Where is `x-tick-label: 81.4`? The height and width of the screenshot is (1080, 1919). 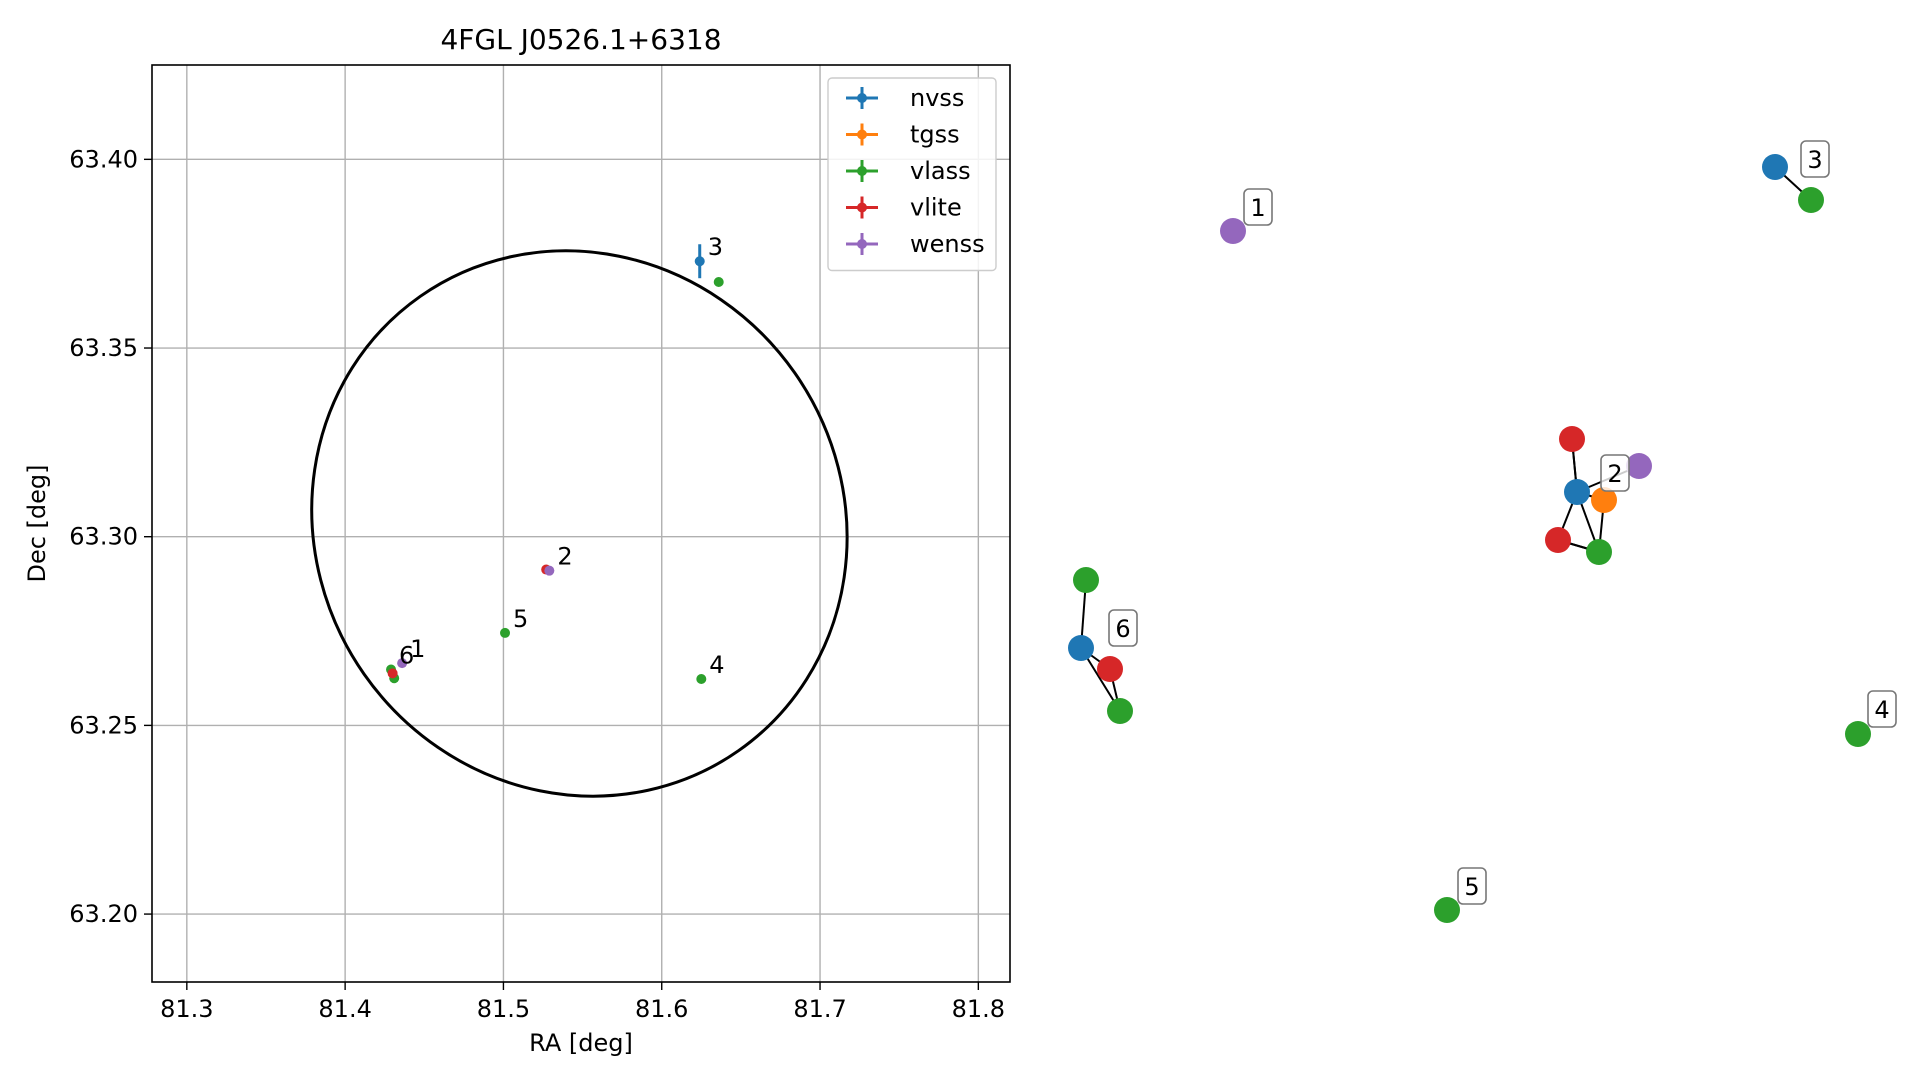
x-tick-label: 81.4 is located at coordinates (344, 1009).